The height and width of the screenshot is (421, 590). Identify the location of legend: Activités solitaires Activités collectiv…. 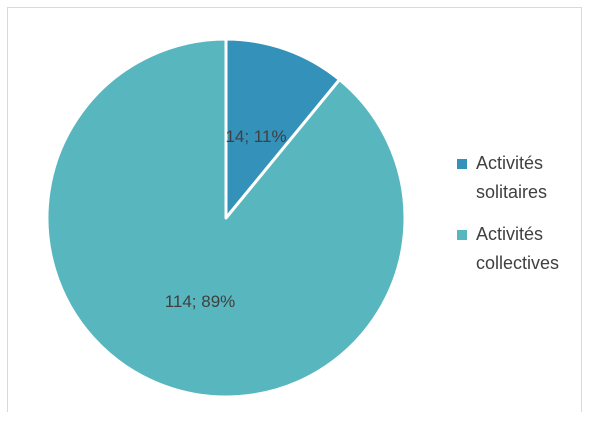
(519, 220).